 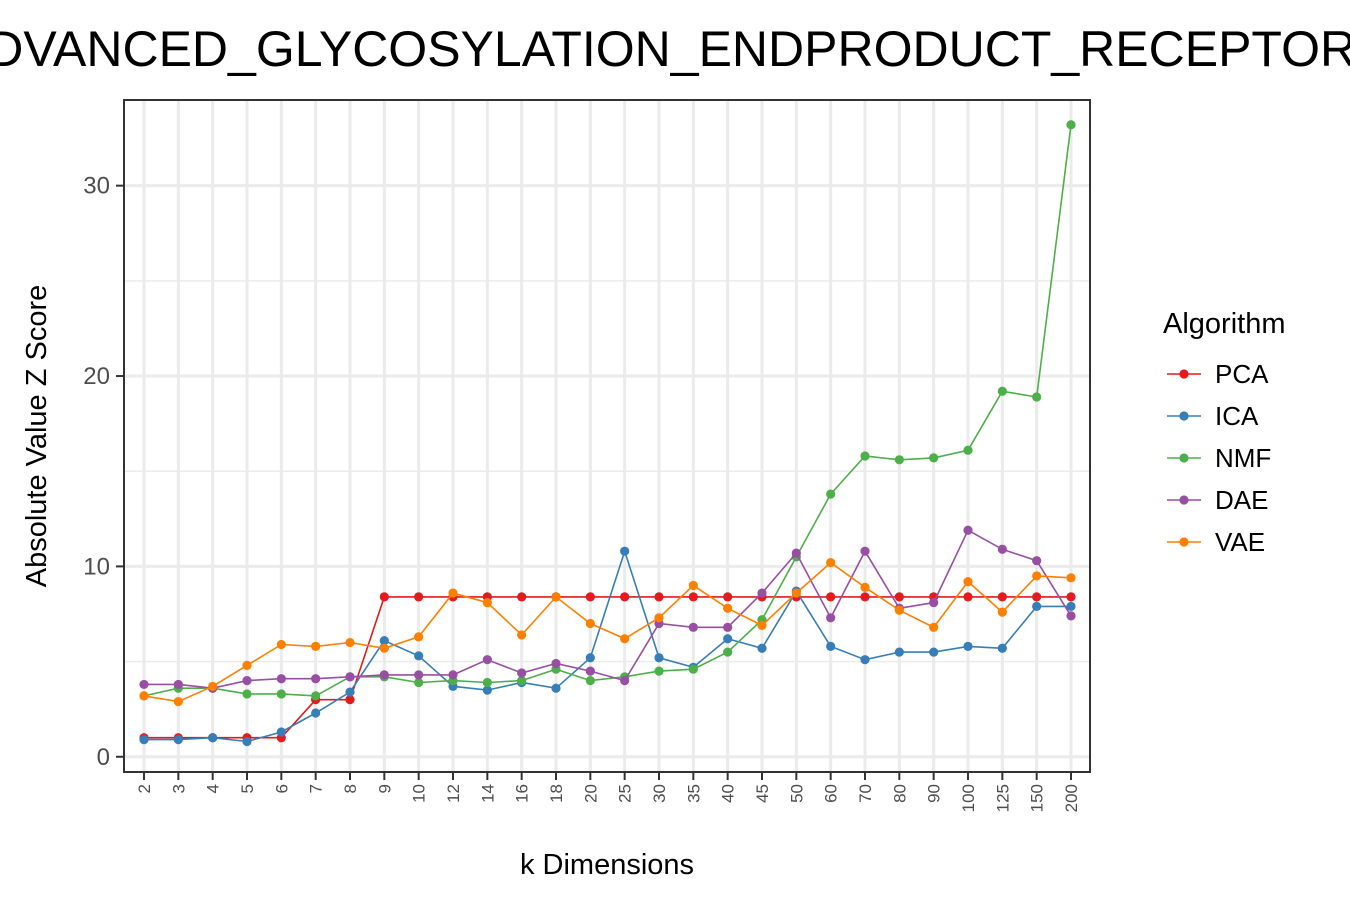 I want to click on x-tick-label: 90, so click(x=934, y=793).